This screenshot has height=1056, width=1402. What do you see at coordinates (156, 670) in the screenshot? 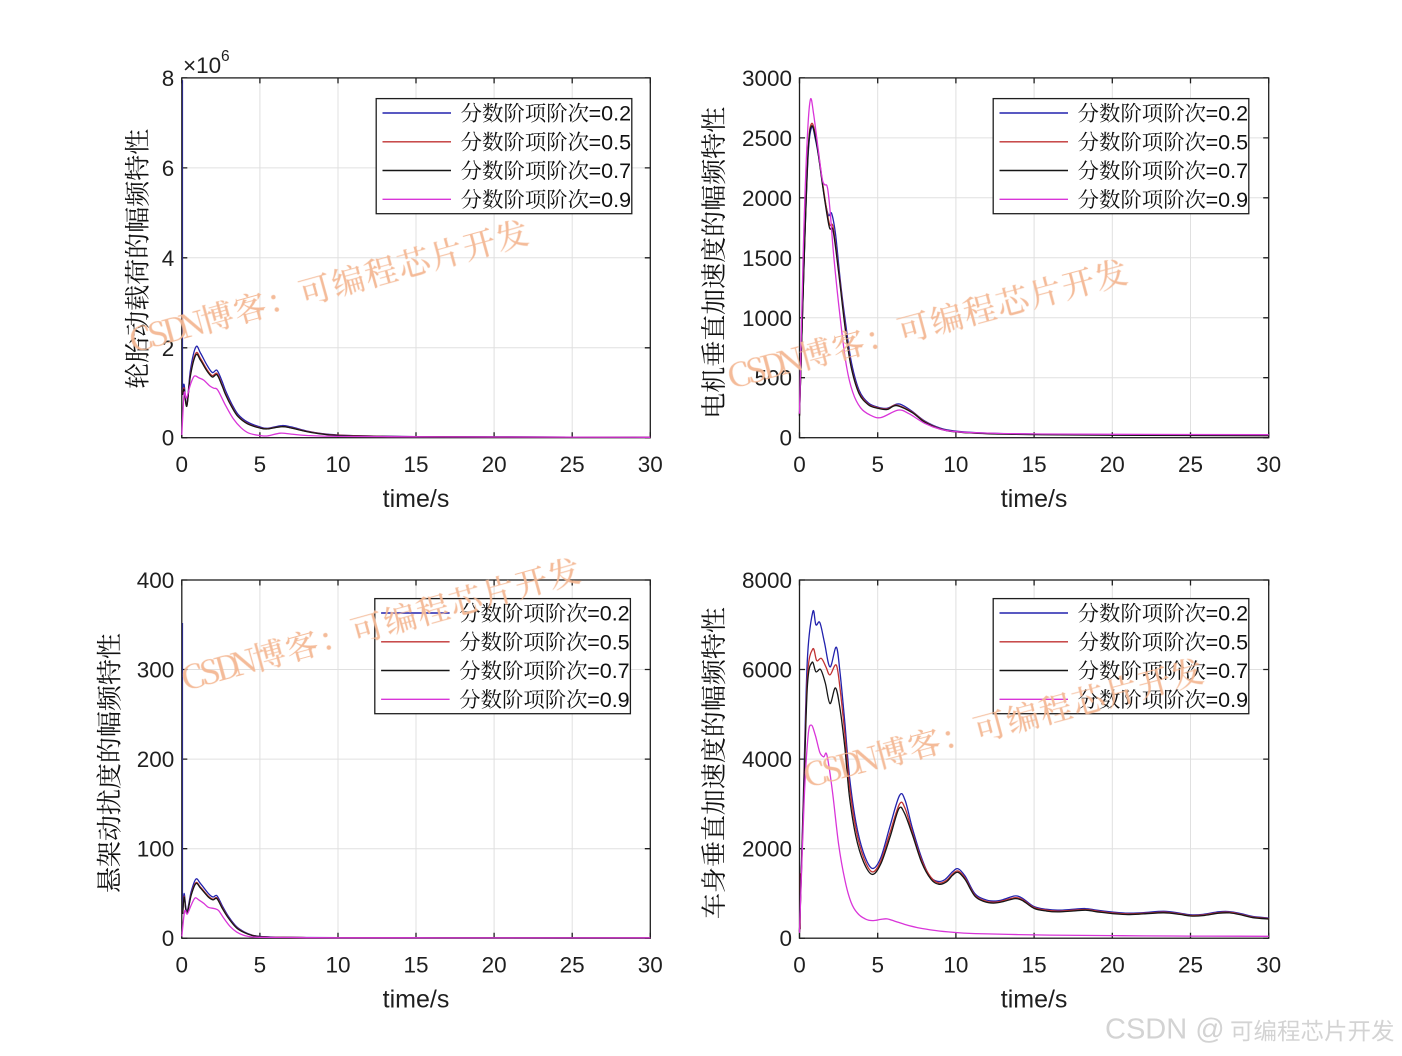
I see `svg-text: 300` at bounding box center [156, 670].